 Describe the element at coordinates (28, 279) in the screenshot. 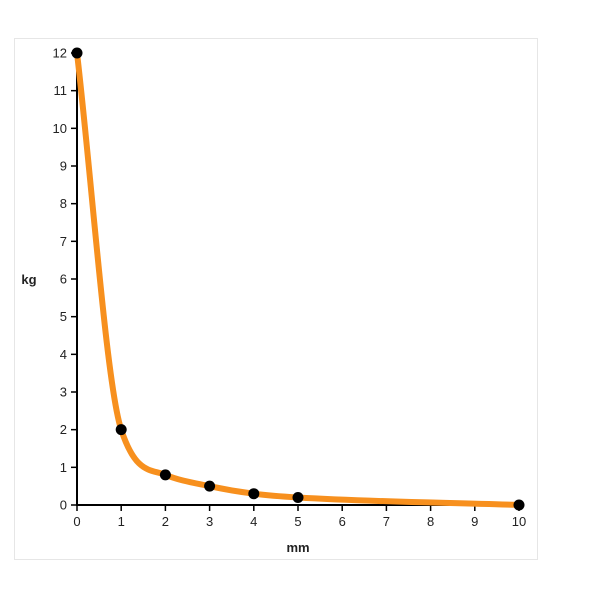

I see `y-axis-title: kg` at that location.